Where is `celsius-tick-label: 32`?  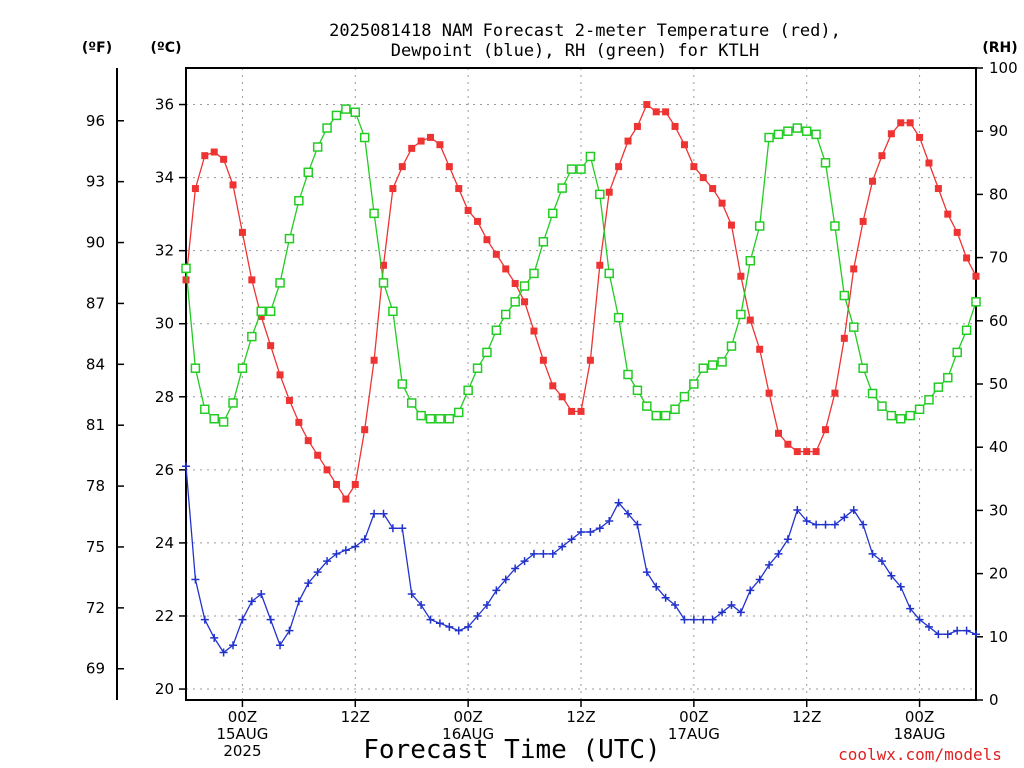 celsius-tick-label: 32 is located at coordinates (164, 251).